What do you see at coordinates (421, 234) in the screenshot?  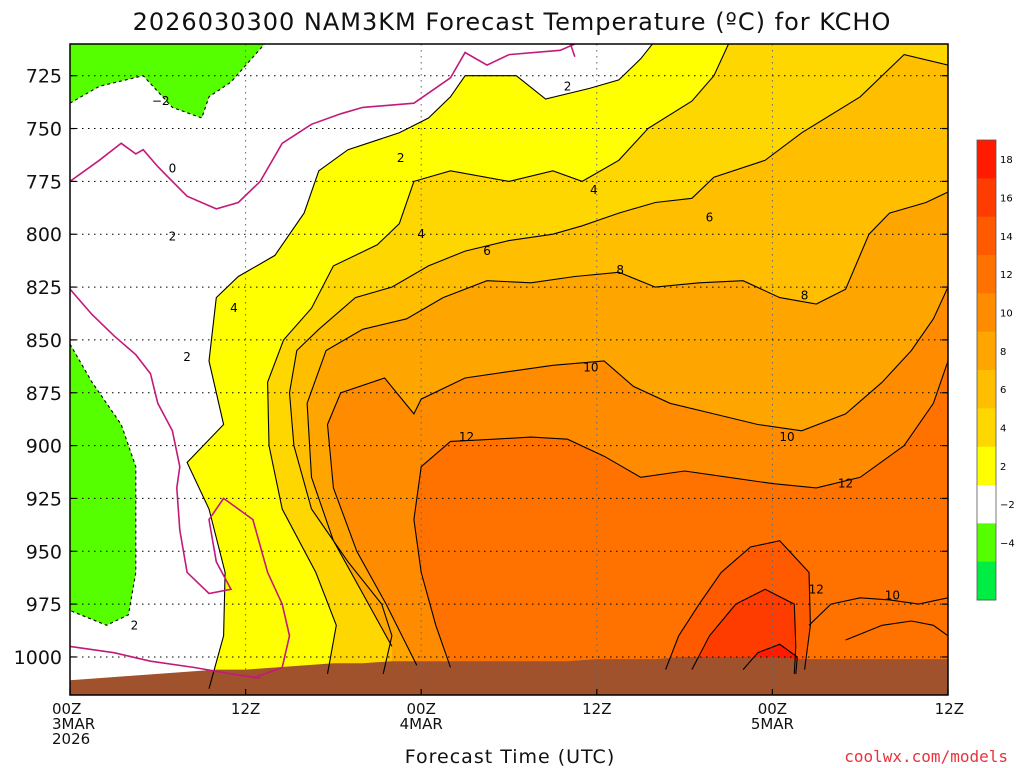 I see `contour-label-8: 4` at bounding box center [421, 234].